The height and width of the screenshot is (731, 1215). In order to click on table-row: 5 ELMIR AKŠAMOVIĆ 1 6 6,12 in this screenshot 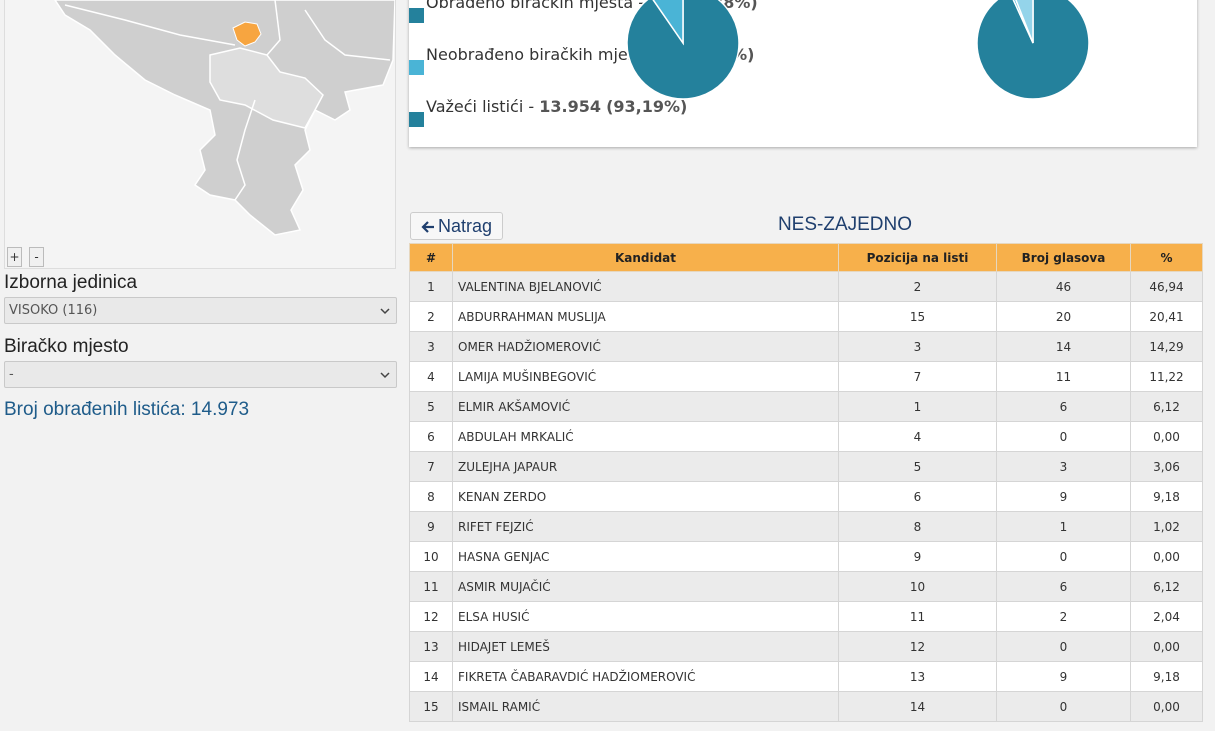, I will do `click(806, 406)`.